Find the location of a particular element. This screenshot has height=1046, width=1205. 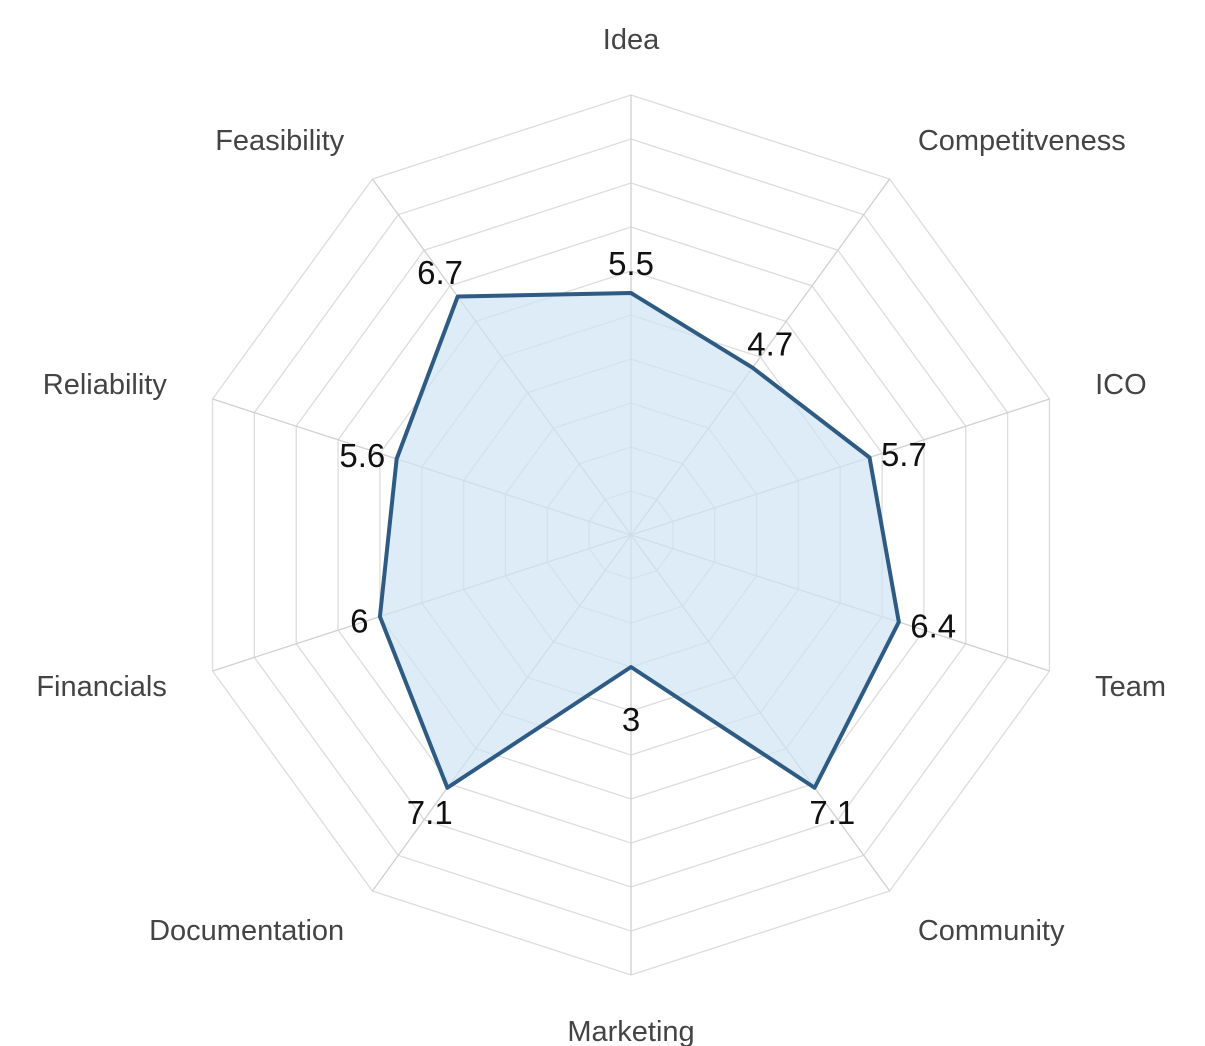

axis-label-competitveness: Competitveness is located at coordinates (1022, 141).